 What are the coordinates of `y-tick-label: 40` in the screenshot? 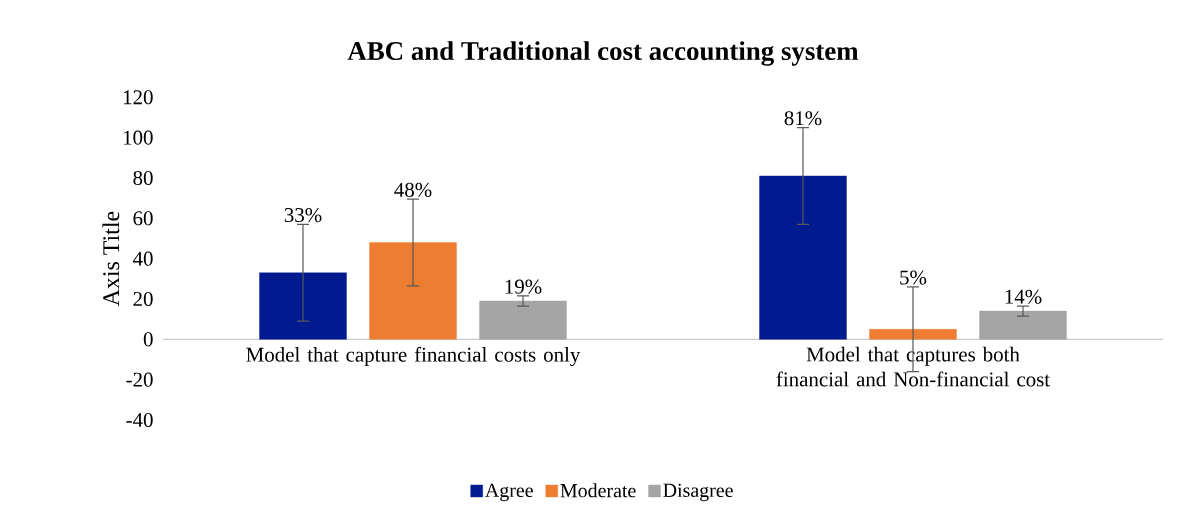 It's located at (142, 258).